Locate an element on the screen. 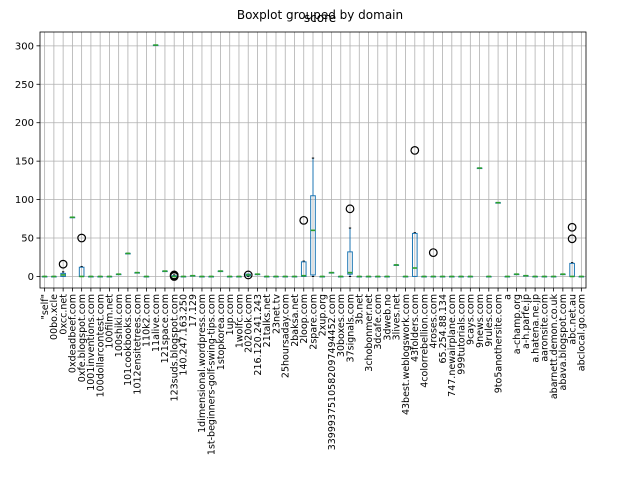  x-tick-label: 999tutorials.com is located at coordinates (461, 334).